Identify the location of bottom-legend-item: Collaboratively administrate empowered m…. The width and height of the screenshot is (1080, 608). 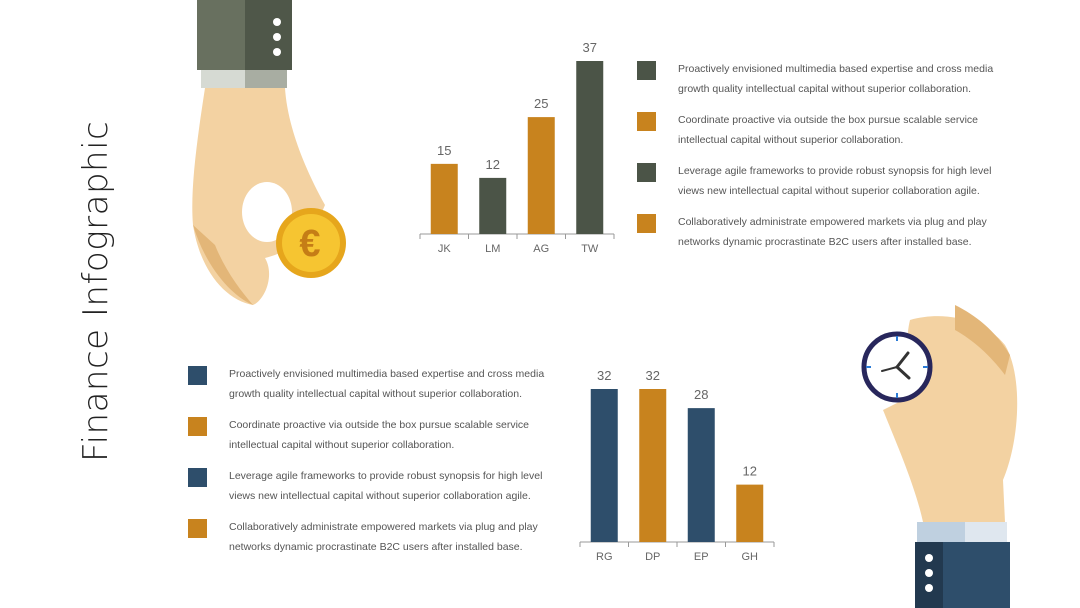
(383, 542).